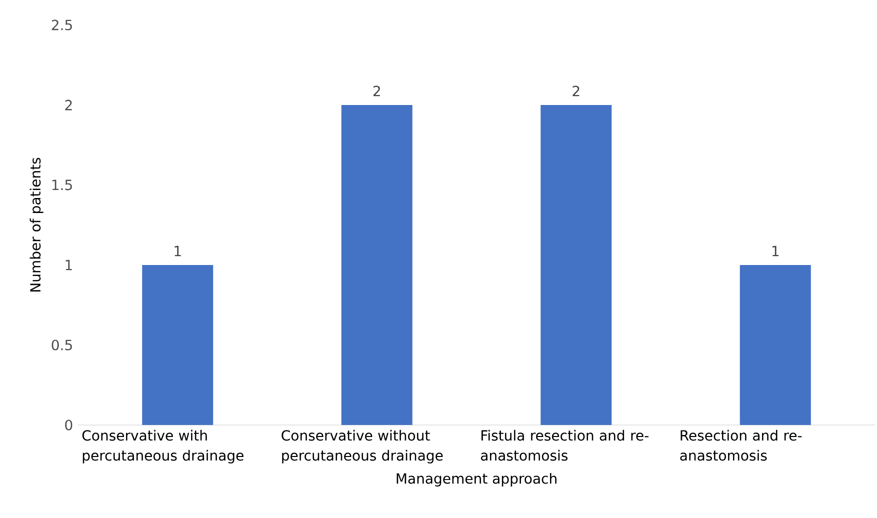 This screenshot has height=518, width=877. Describe the element at coordinates (163, 447) in the screenshot. I see `x-tick-label: Conservative with percutaneous drainage` at that location.